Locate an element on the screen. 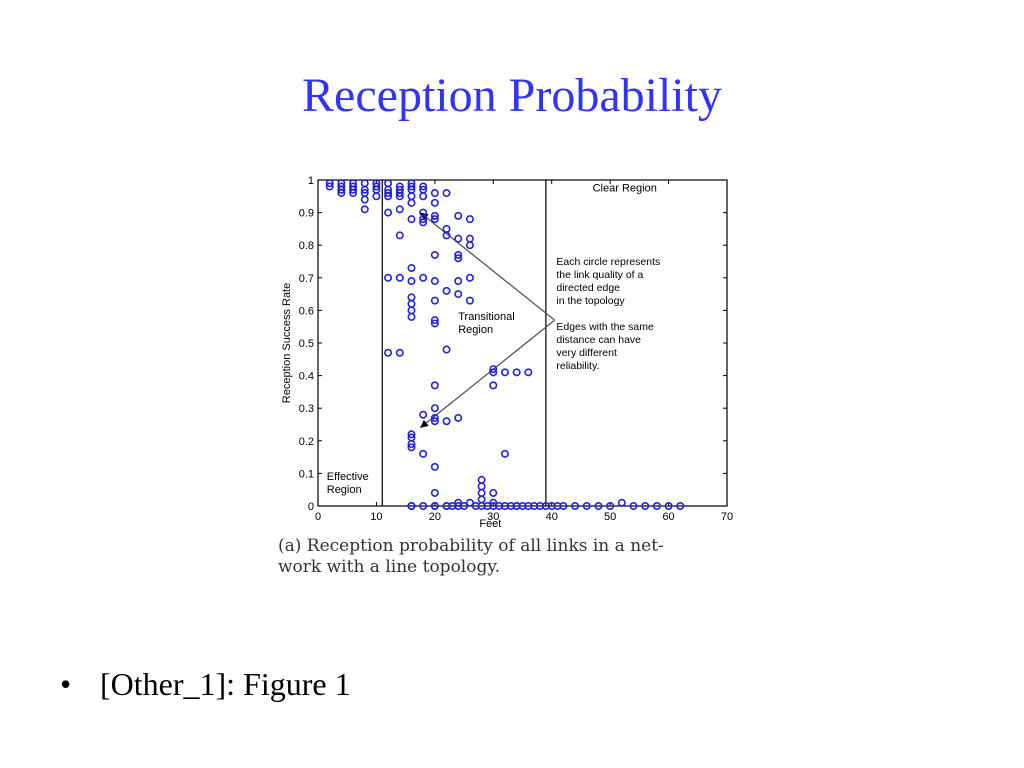 This screenshot has width=1024, height=768. y-tick-label: 0.5 is located at coordinates (306, 344).